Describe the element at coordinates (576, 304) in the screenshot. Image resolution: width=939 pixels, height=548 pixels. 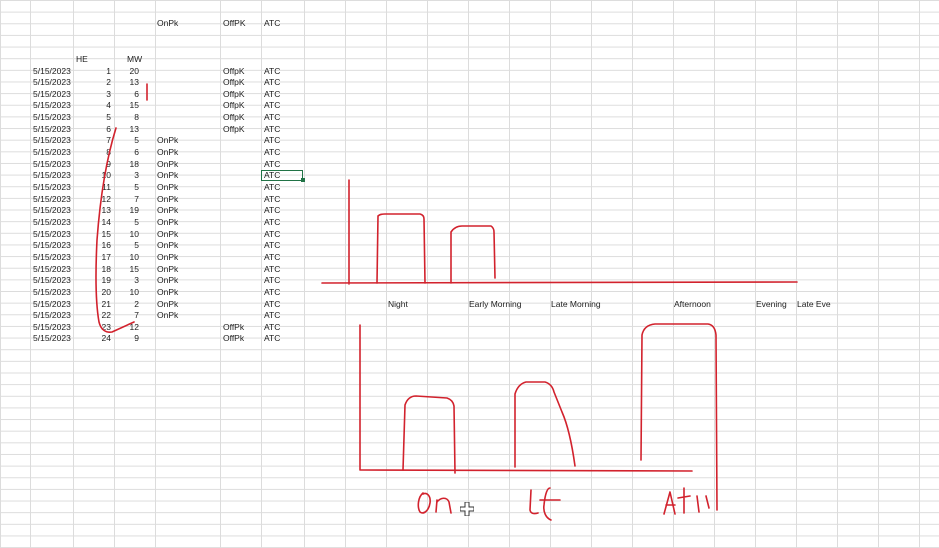
I see `period-late-morning: Late Morning` at that location.